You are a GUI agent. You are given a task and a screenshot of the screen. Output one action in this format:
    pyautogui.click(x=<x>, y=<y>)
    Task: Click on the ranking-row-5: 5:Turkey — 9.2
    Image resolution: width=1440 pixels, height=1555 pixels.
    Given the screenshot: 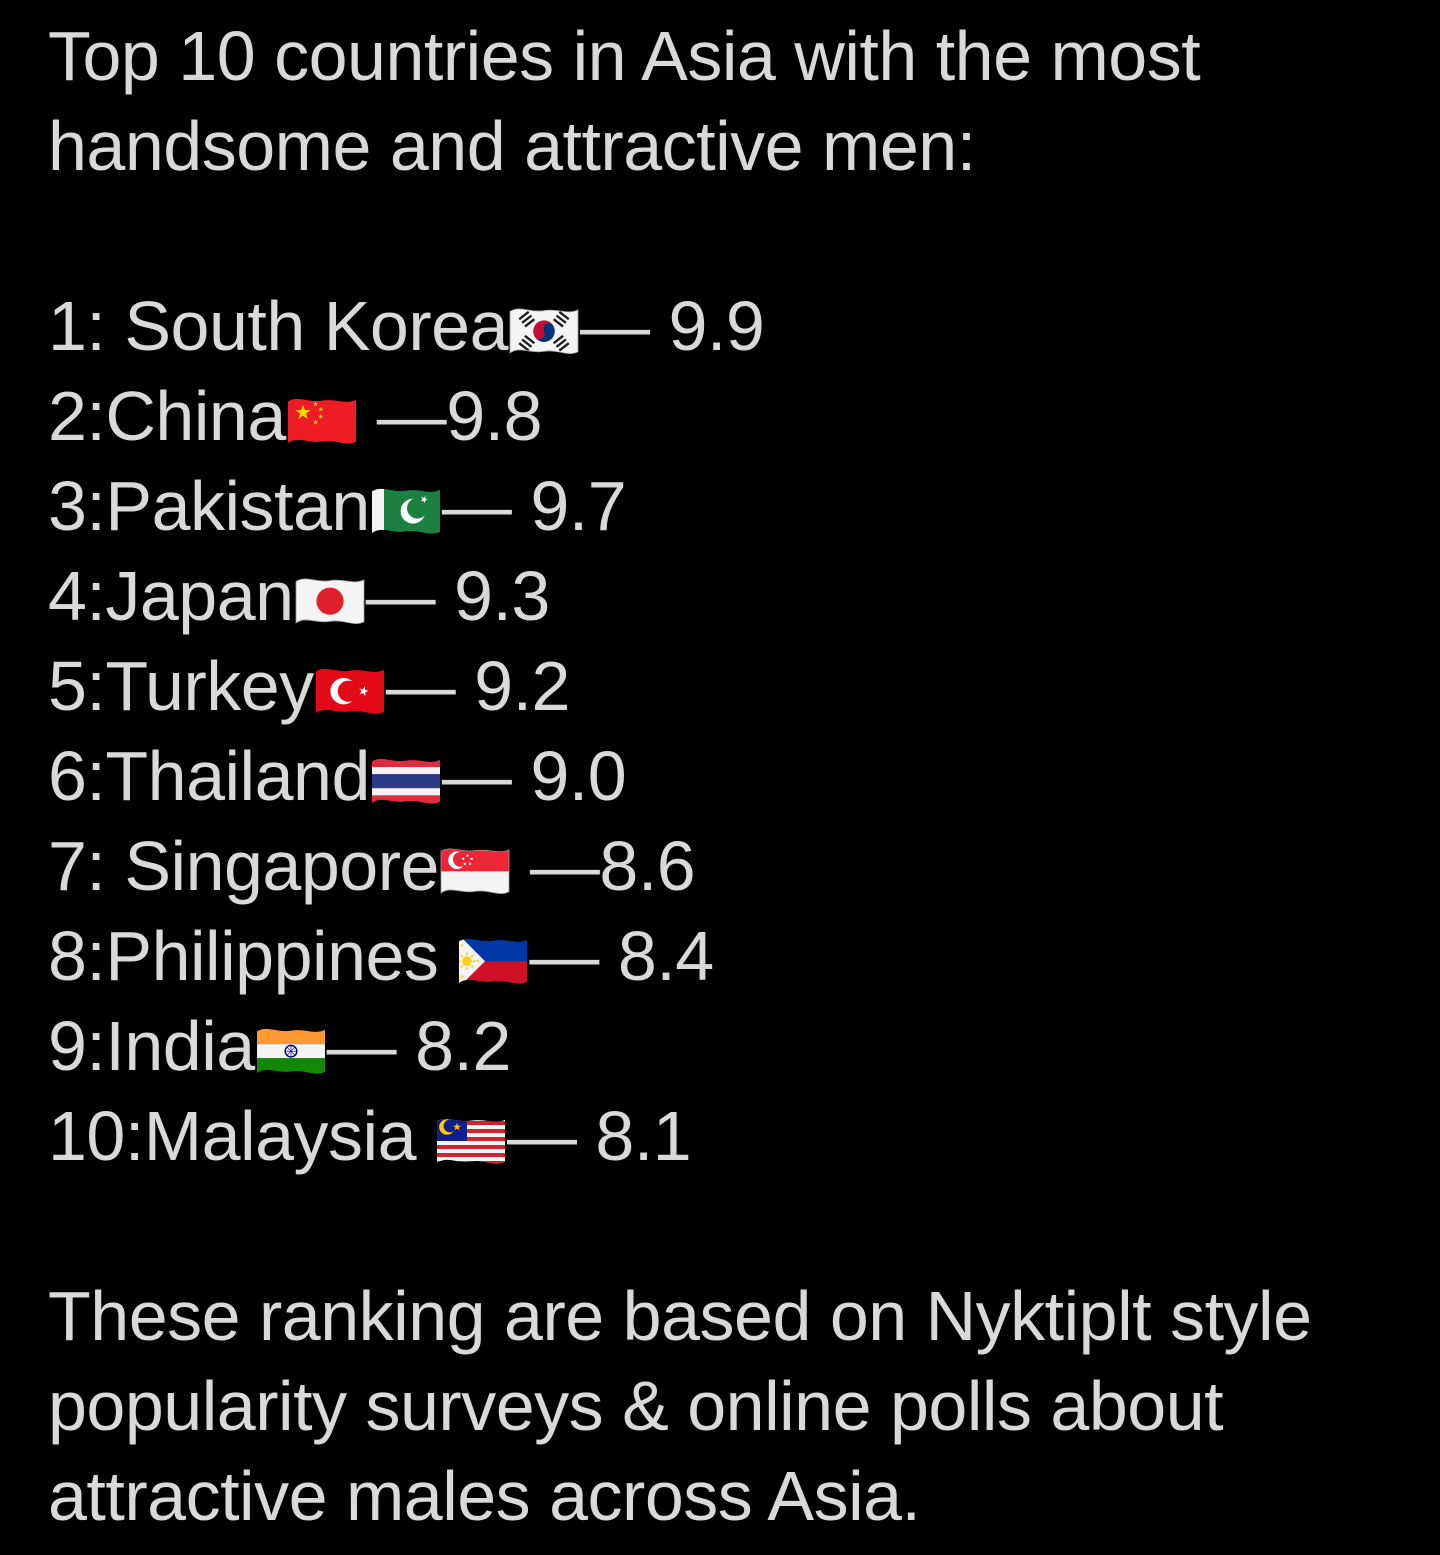 What is the action you would take?
    pyautogui.click(x=729, y=686)
    